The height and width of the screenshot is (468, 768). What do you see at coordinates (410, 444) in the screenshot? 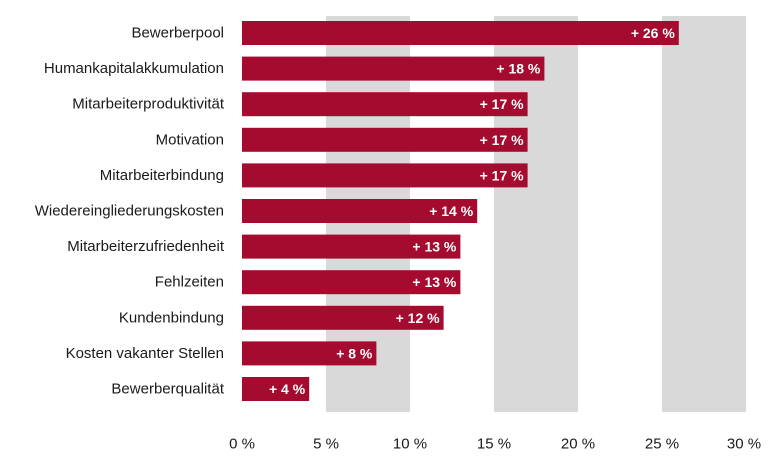
I see `x-tick-label: 10 %` at bounding box center [410, 444].